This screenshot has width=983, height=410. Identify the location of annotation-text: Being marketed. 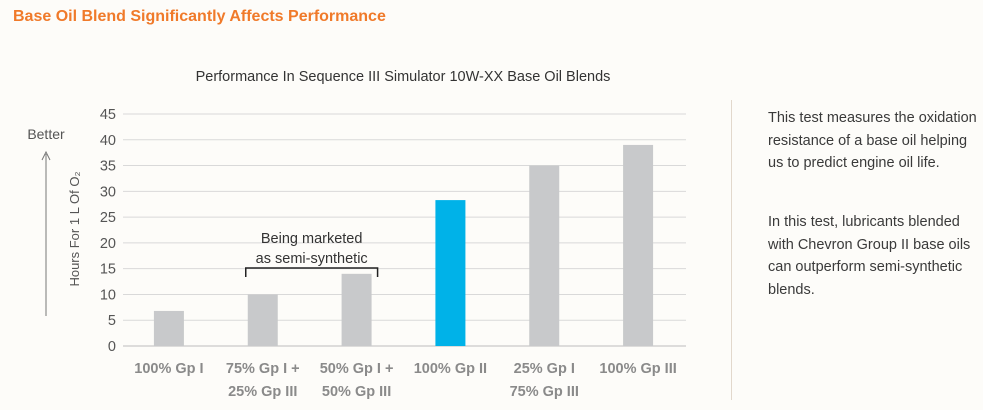
(312, 239).